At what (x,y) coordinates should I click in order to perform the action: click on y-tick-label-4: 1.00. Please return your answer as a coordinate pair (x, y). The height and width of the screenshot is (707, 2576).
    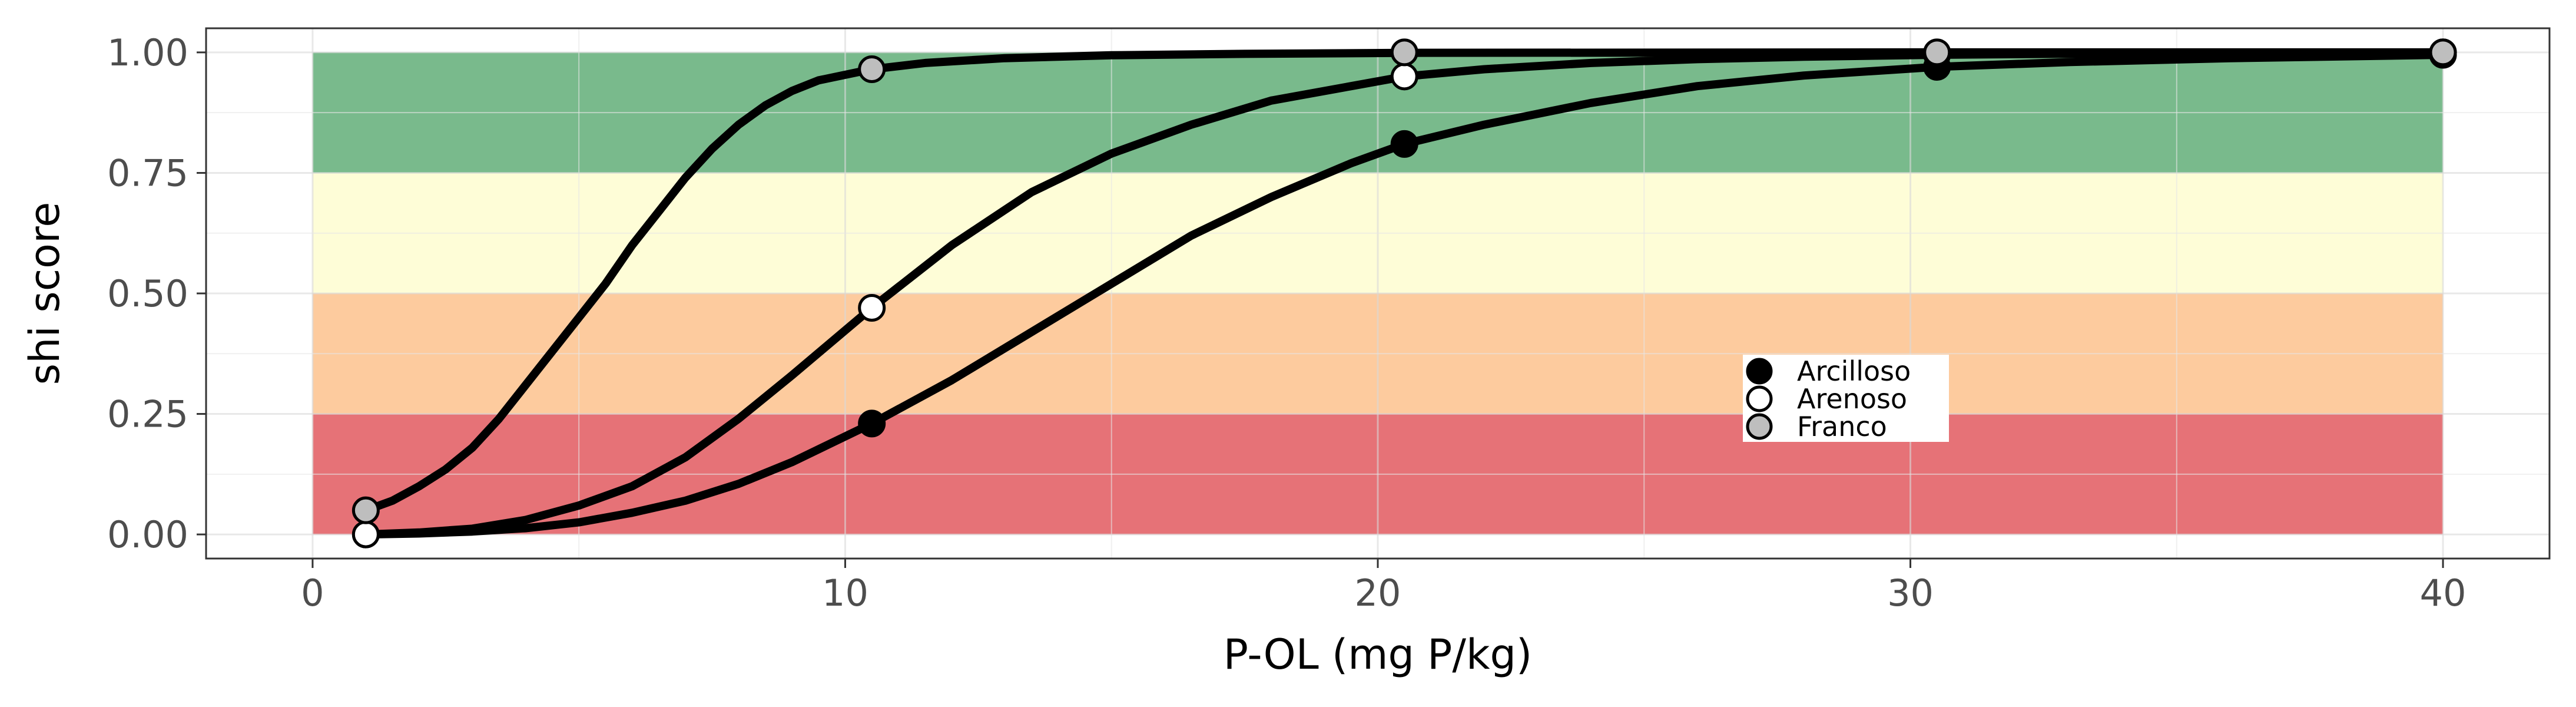
    Looking at the image, I should click on (147, 52).